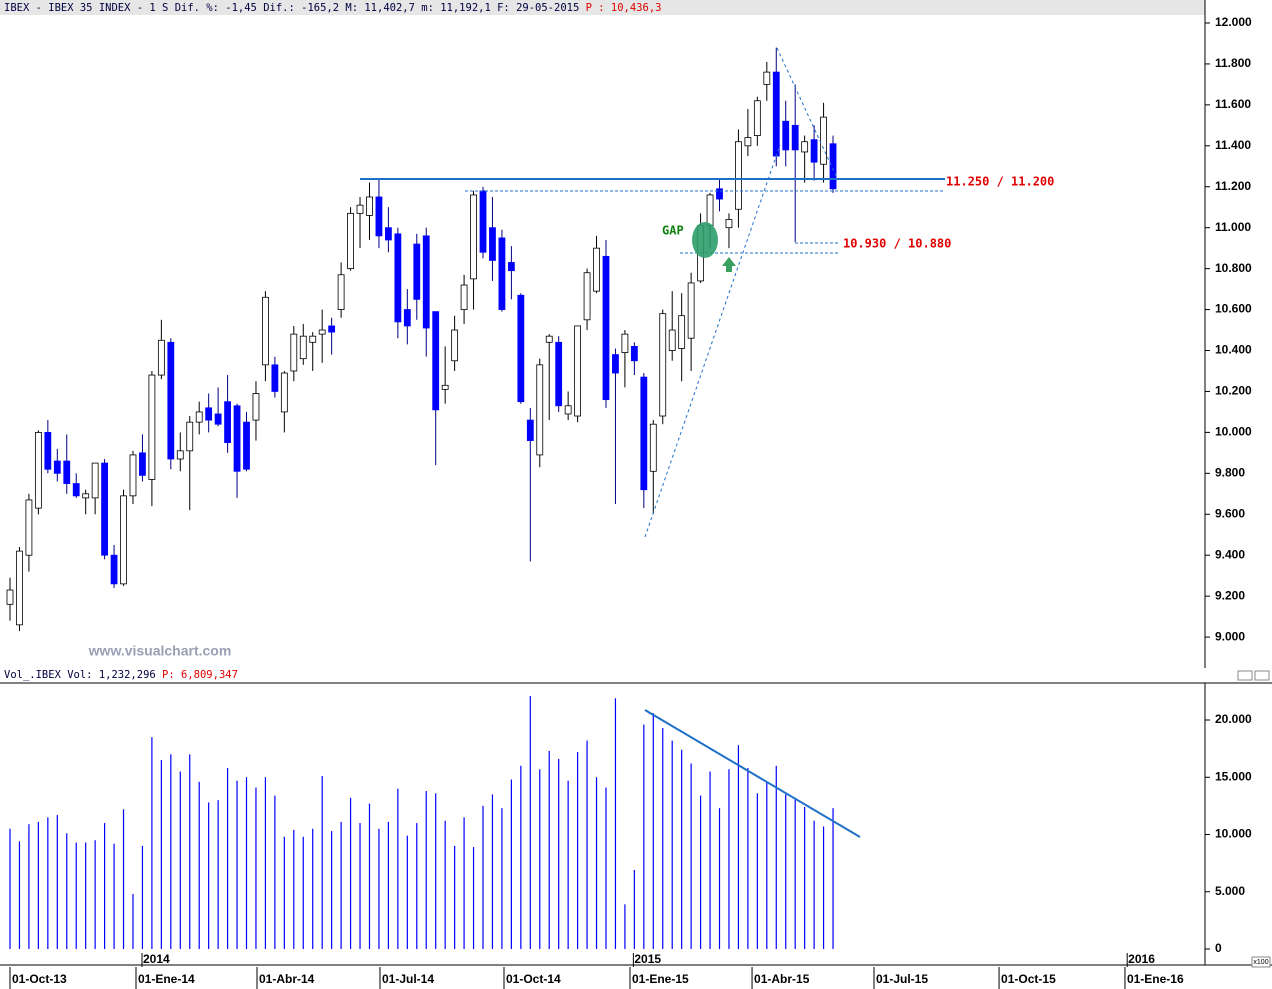  Describe the element at coordinates (1230, 473) in the screenshot. I see `y-tick-label: 9.800` at that location.